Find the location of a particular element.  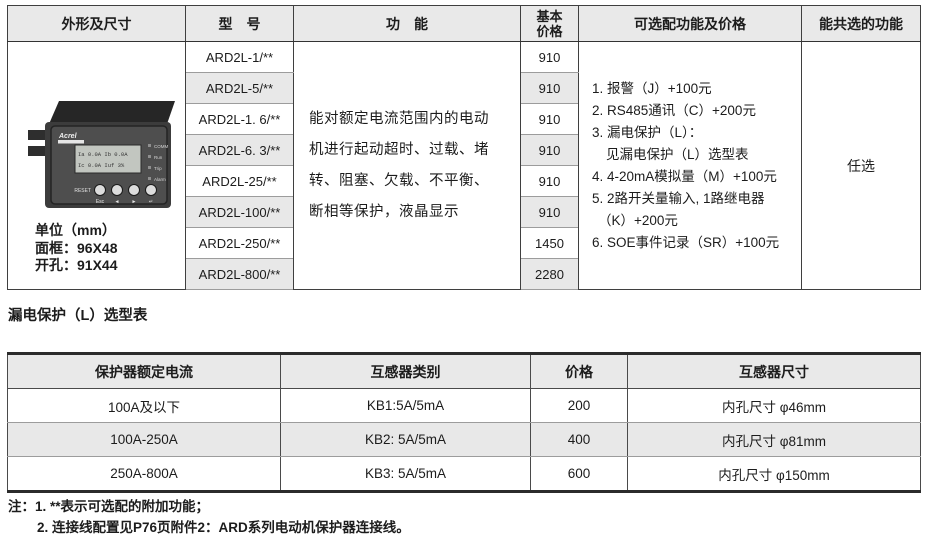

price-cell: 600 is located at coordinates (579, 474).